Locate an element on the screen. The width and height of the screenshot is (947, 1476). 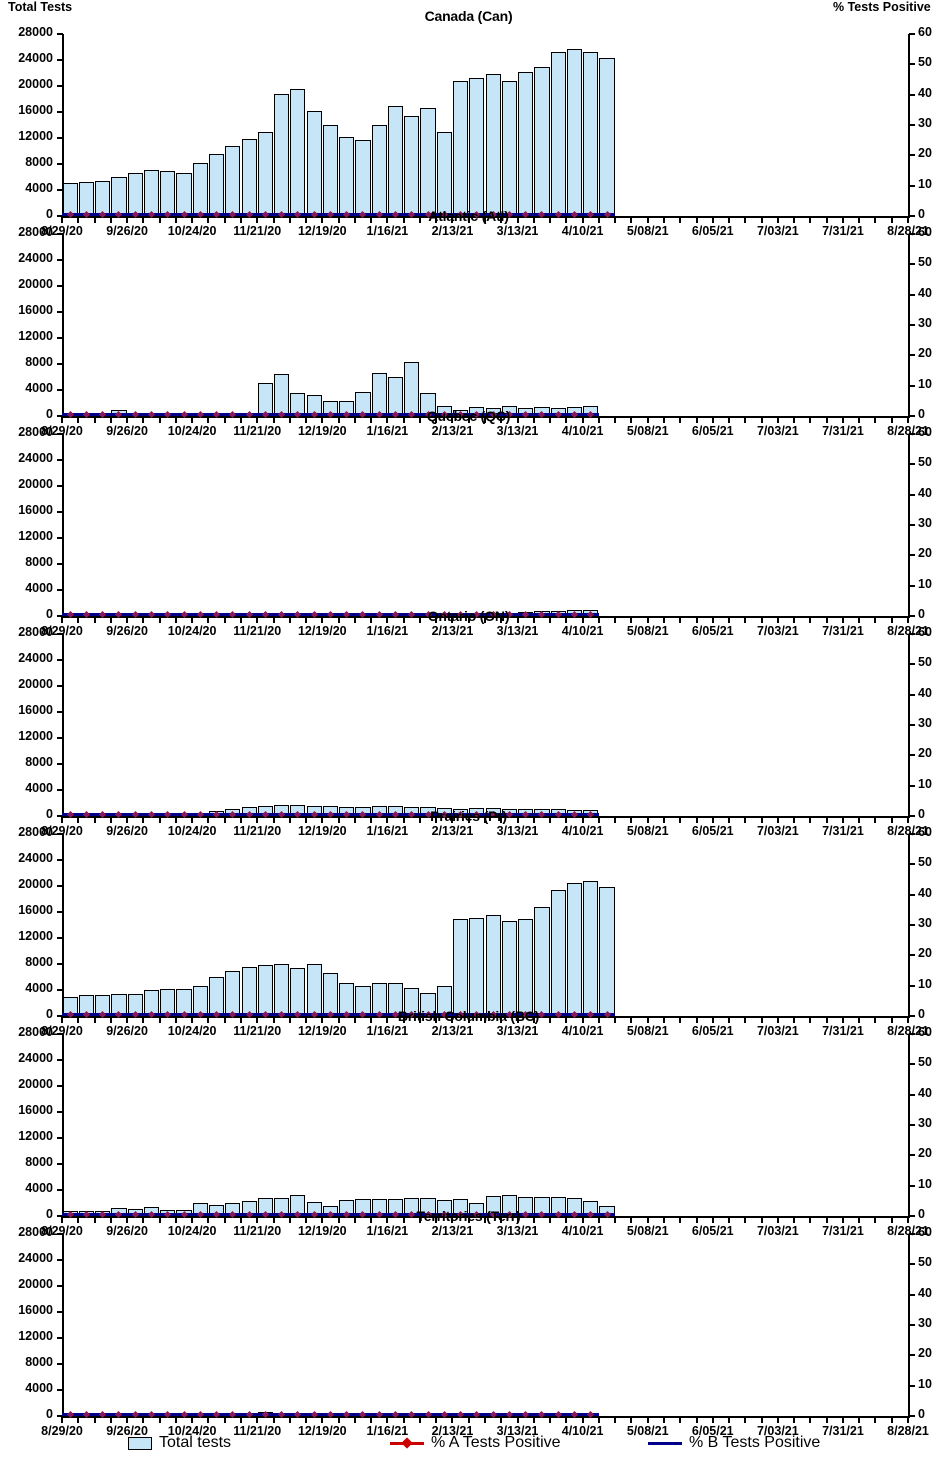
legend-item: % B Tests Positive is located at coordinates (734, 1443).